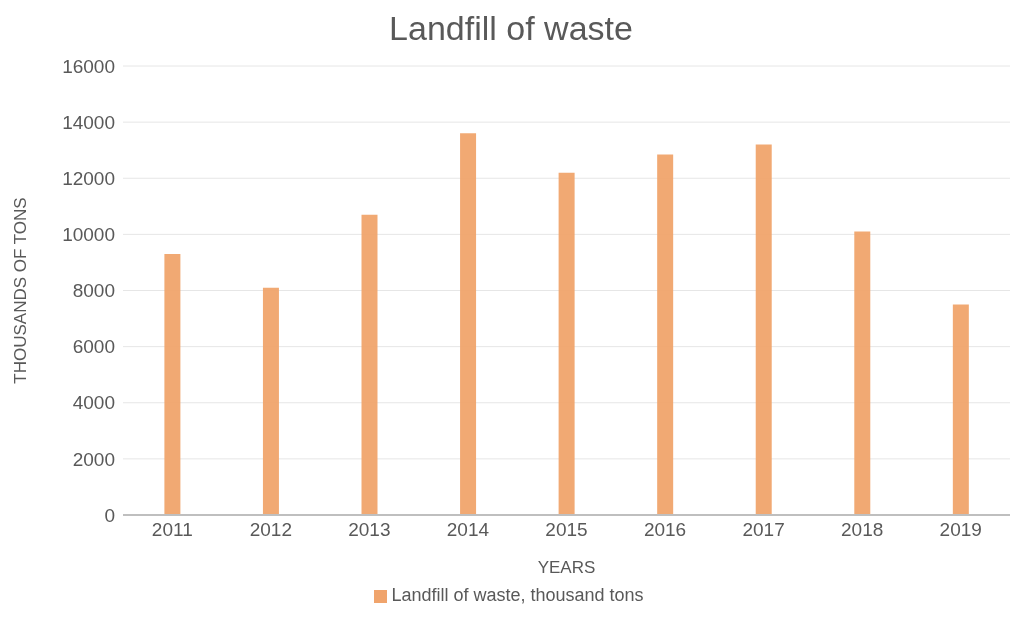 The image size is (1022, 618). I want to click on x-tick-label: 2018, so click(862, 530).